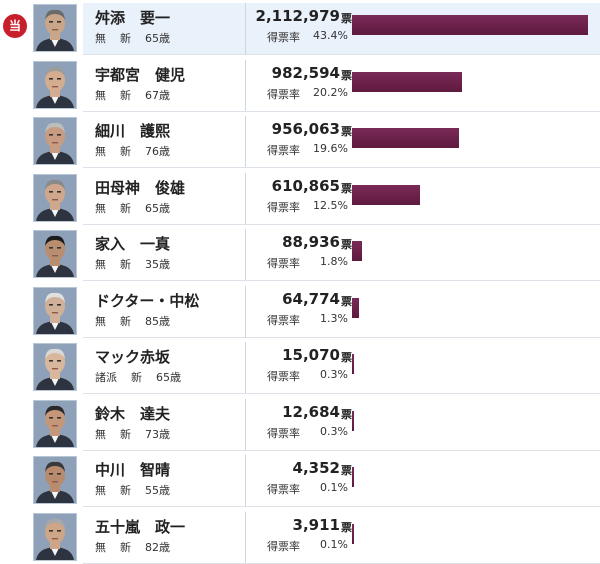  I want to click on candidate-name: 五十嵐 政一, so click(140, 526).